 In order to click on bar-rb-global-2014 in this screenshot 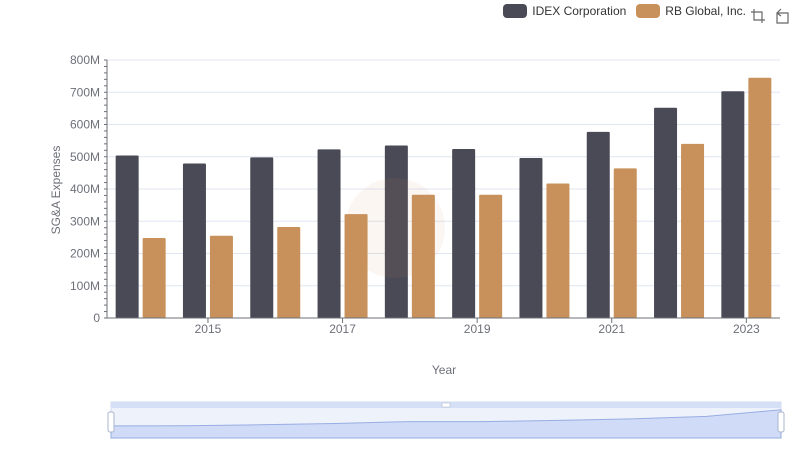, I will do `click(154, 278)`.